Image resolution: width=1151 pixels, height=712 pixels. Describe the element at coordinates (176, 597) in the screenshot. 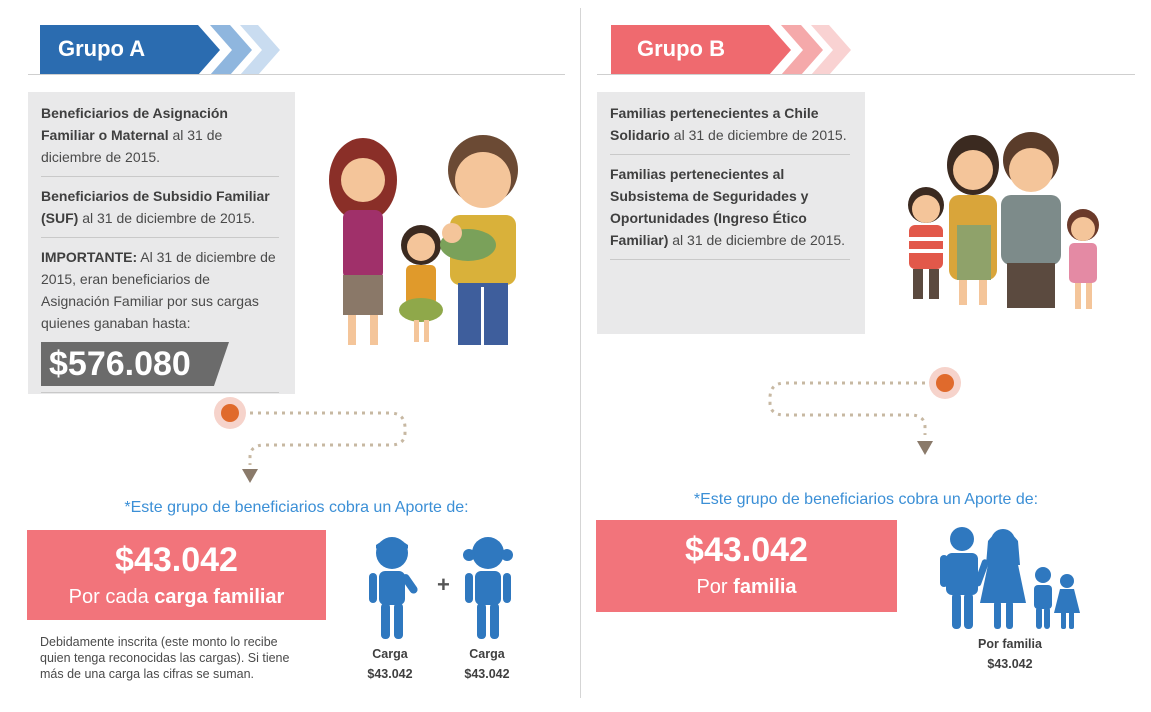

I see `group-a-per-label: Por cada carga familiar` at that location.